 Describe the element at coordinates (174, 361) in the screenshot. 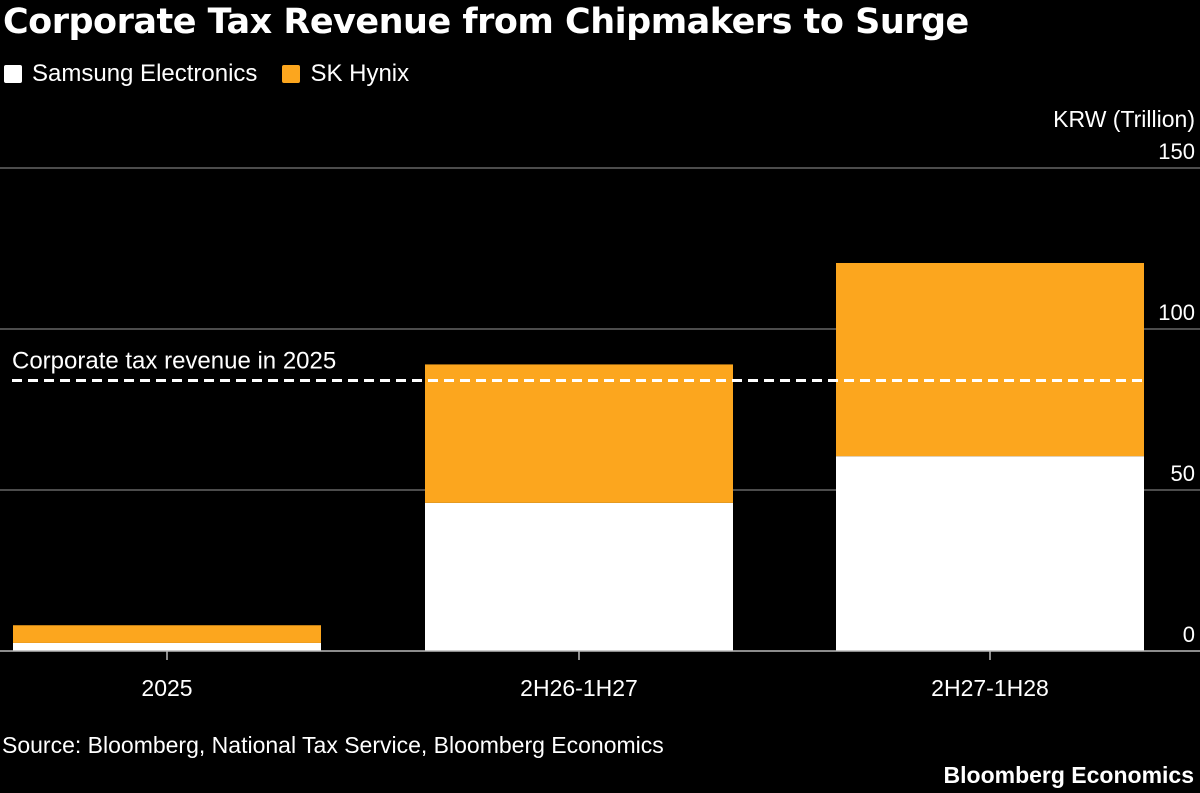

I see `reference-line-label: Corporate tax revenue in 2025` at that location.